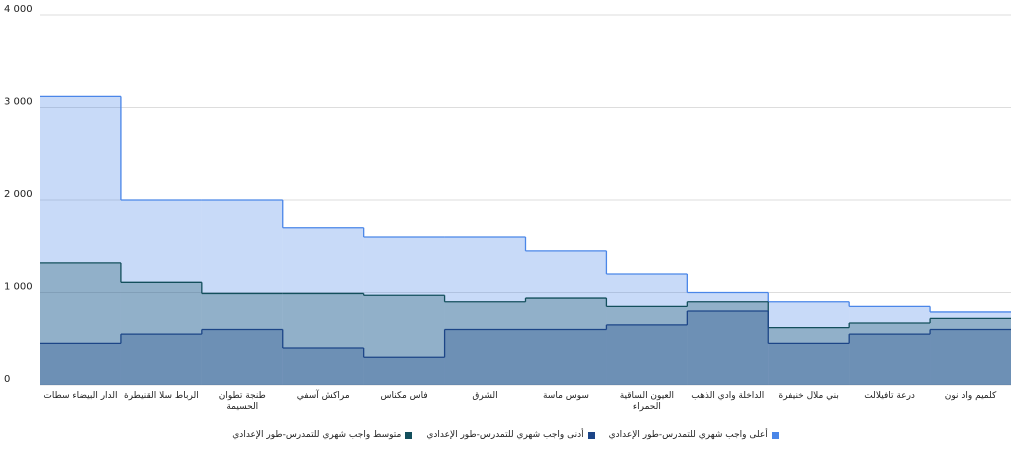  I want to click on y-tick-label: 0, so click(7, 379).